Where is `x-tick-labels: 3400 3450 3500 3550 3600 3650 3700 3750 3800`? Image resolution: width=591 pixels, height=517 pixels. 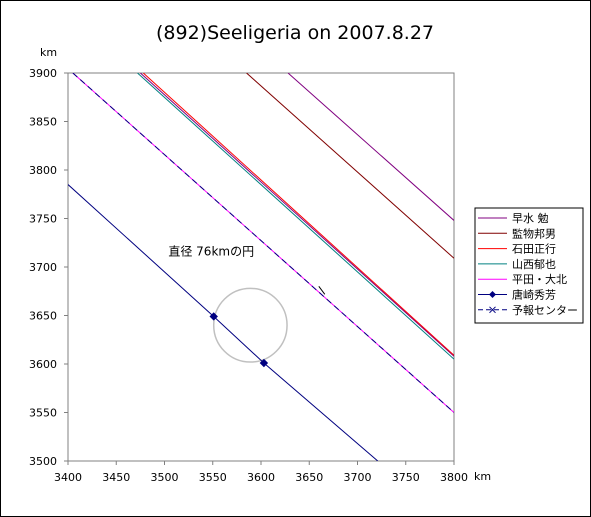 x-tick-labels: 3400 3450 3500 3550 3600 3650 3700 3750 3800 is located at coordinates (261, 472).